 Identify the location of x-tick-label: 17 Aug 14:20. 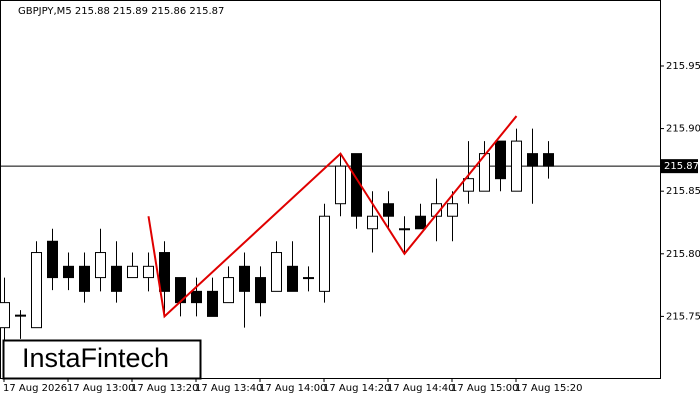
(356, 388).